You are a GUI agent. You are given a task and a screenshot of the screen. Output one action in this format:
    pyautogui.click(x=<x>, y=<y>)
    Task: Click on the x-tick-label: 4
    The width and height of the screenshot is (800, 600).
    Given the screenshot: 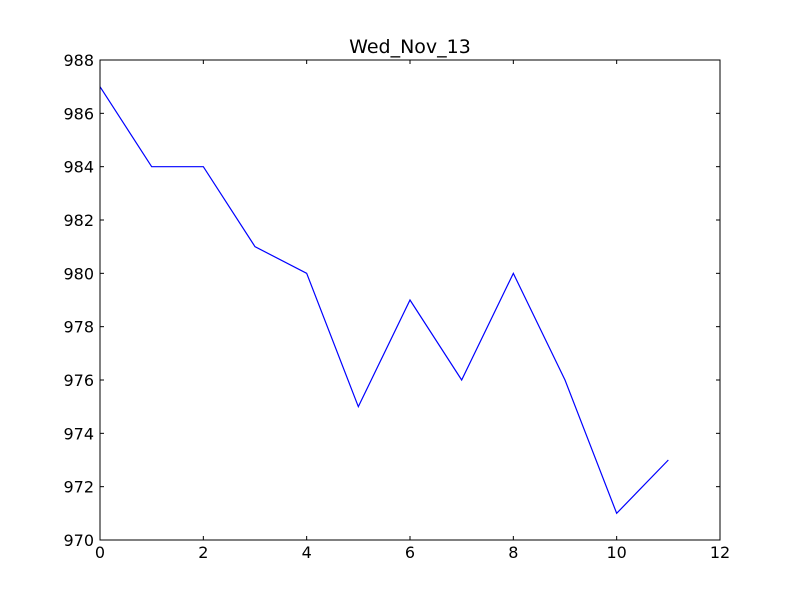 What is the action you would take?
    pyautogui.click(x=307, y=552)
    